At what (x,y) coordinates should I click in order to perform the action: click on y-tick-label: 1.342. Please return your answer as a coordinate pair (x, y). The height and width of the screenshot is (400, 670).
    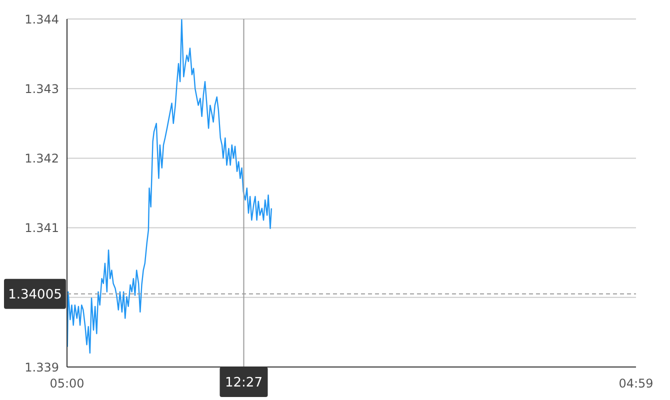
    Looking at the image, I should click on (41, 158).